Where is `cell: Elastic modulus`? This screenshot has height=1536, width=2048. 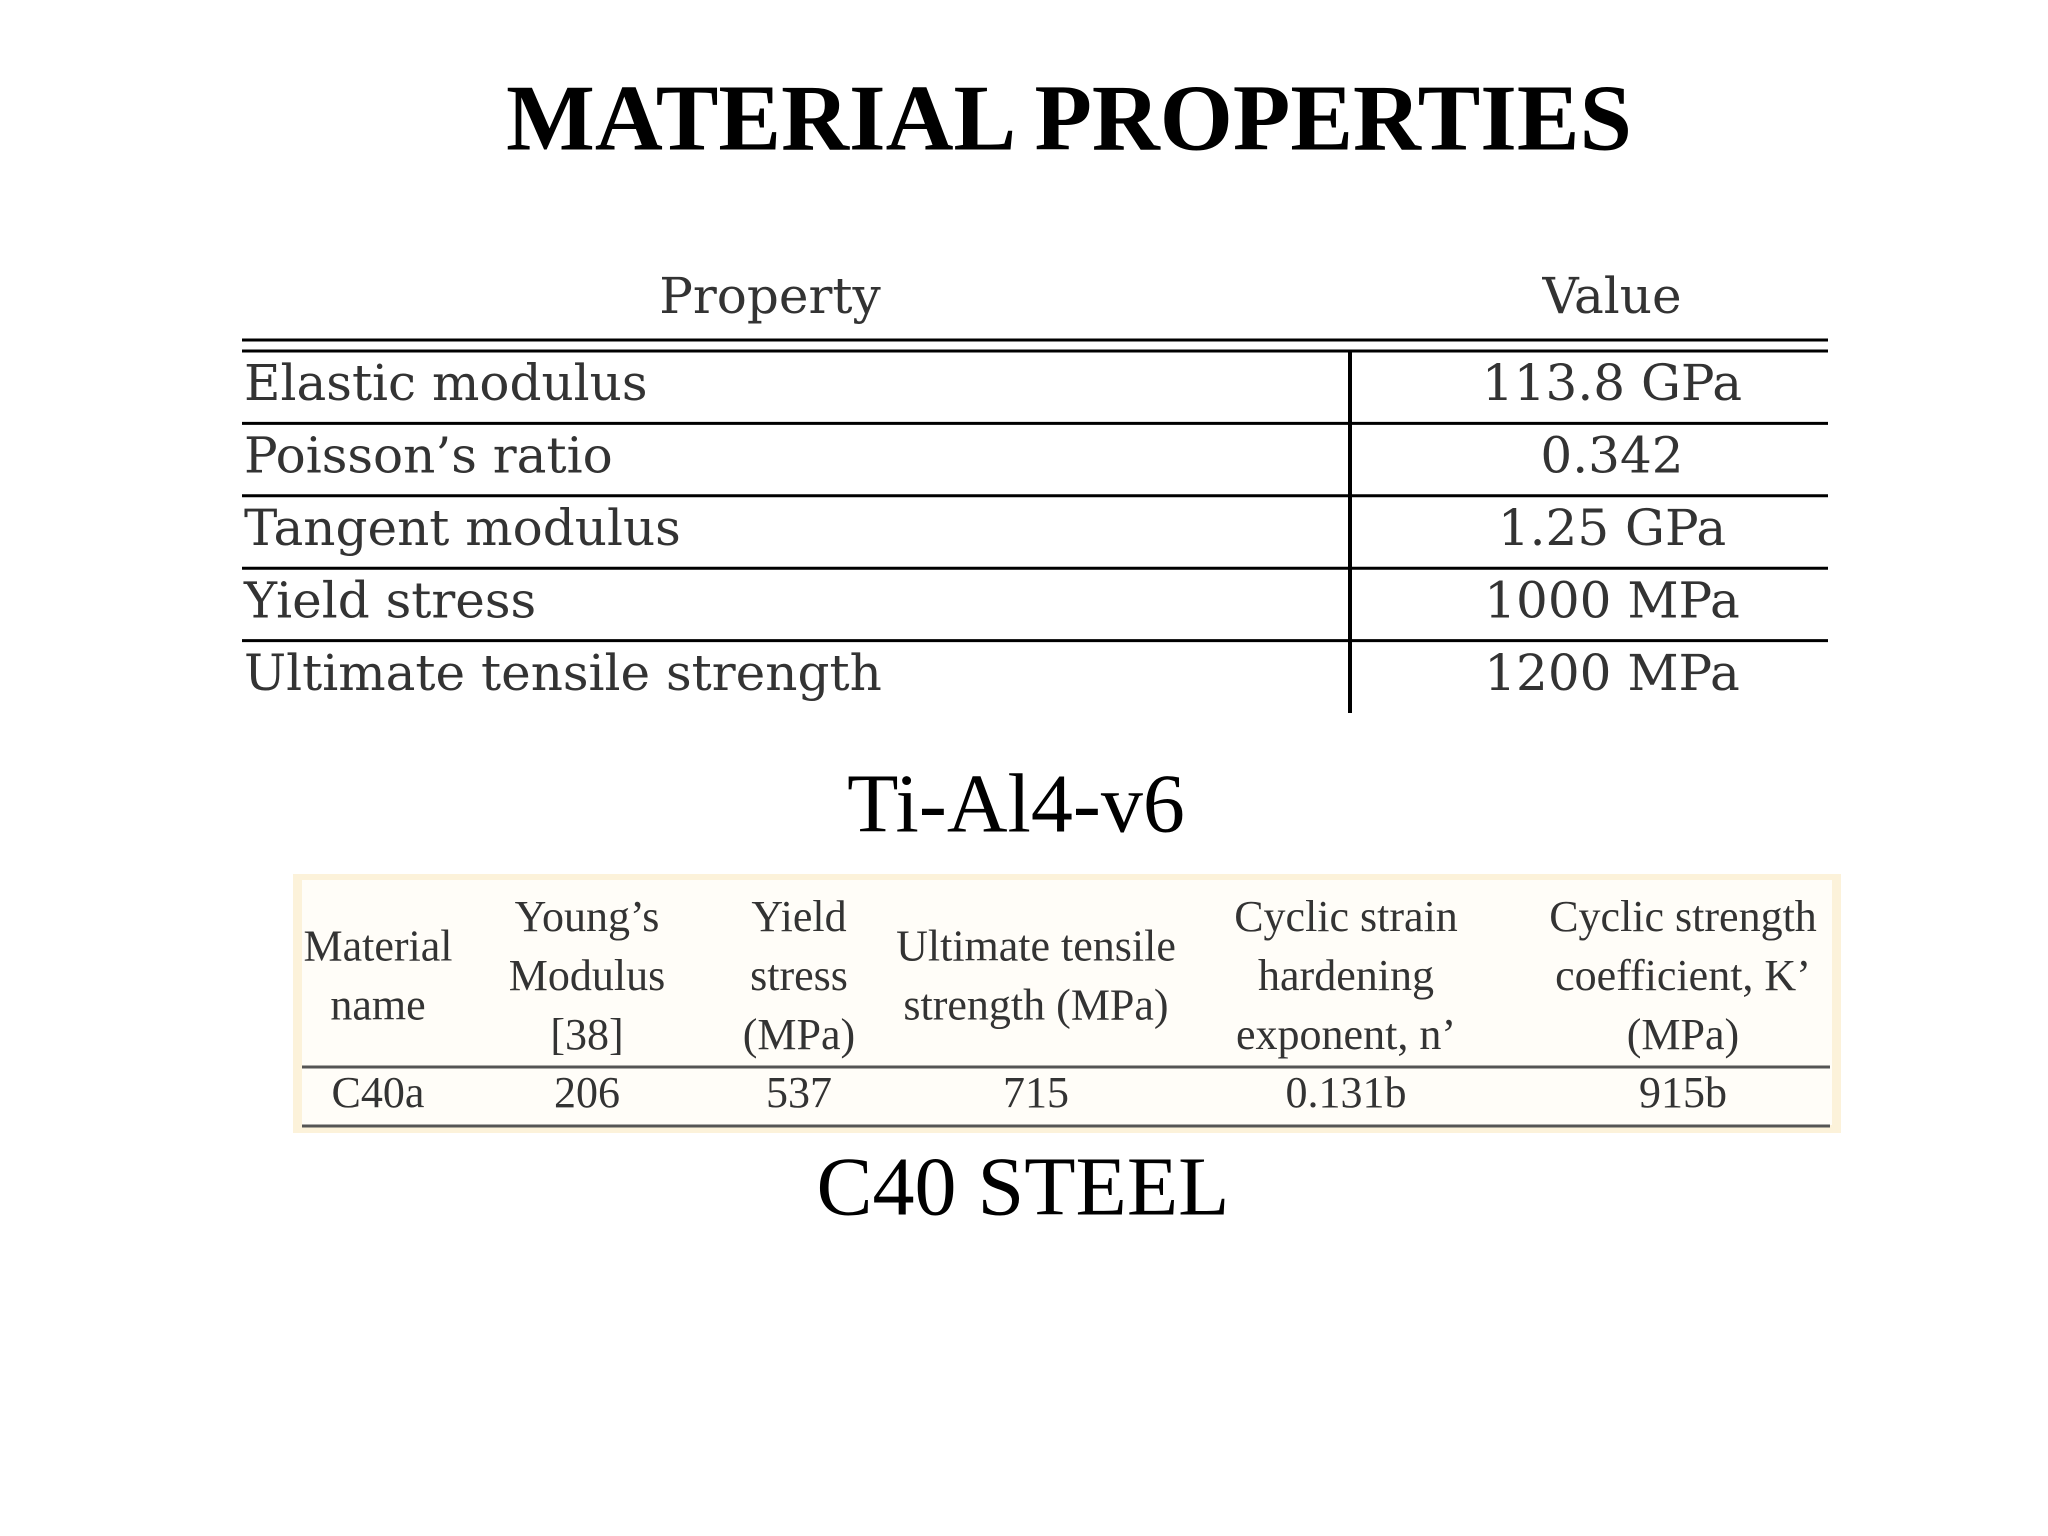 cell: Elastic modulus is located at coordinates (446, 383).